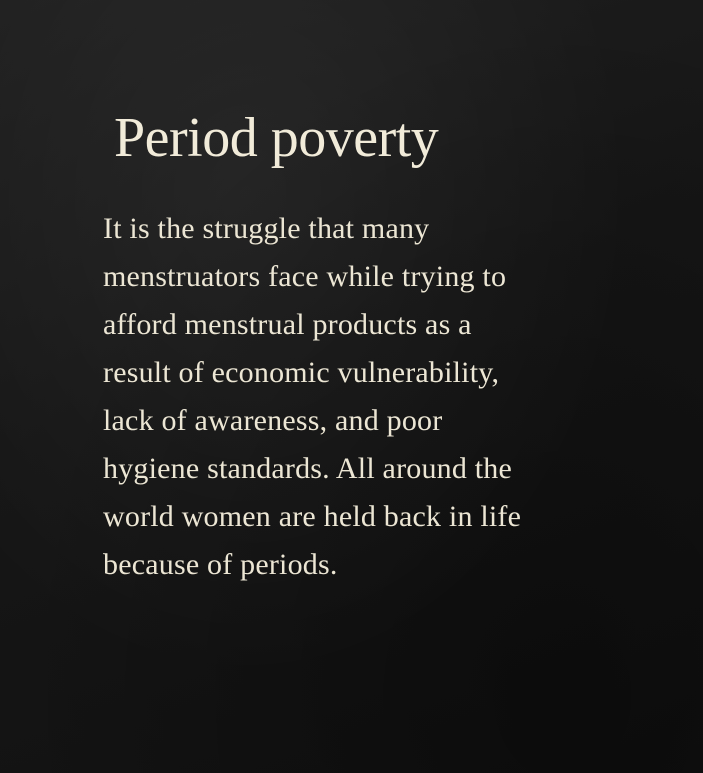  I want to click on body-line: lack of awareness, and poor, so click(273, 420).